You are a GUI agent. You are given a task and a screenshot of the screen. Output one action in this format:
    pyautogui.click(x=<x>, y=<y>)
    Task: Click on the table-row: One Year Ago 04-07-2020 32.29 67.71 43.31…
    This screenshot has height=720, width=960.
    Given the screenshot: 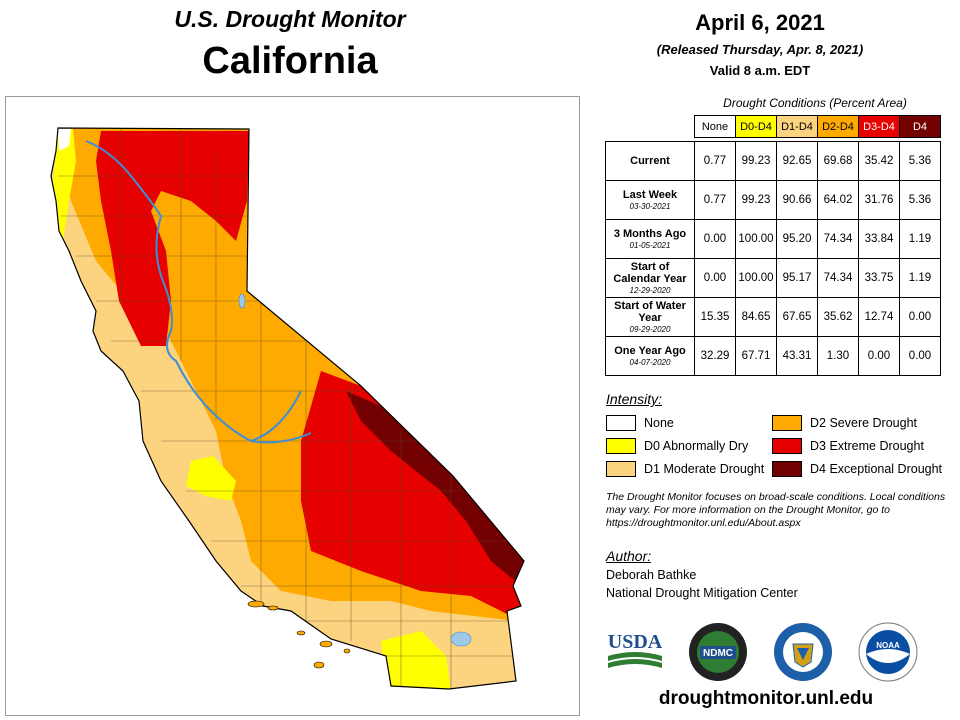 What is the action you would take?
    pyautogui.click(x=773, y=356)
    